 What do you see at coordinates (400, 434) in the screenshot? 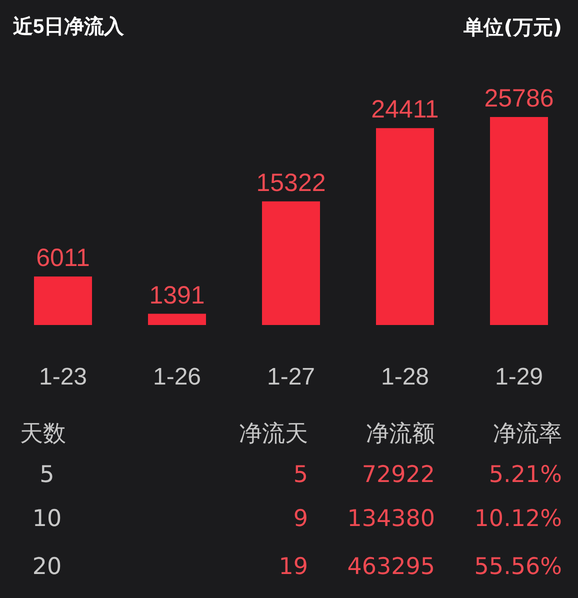
I see `text: 净流额` at bounding box center [400, 434].